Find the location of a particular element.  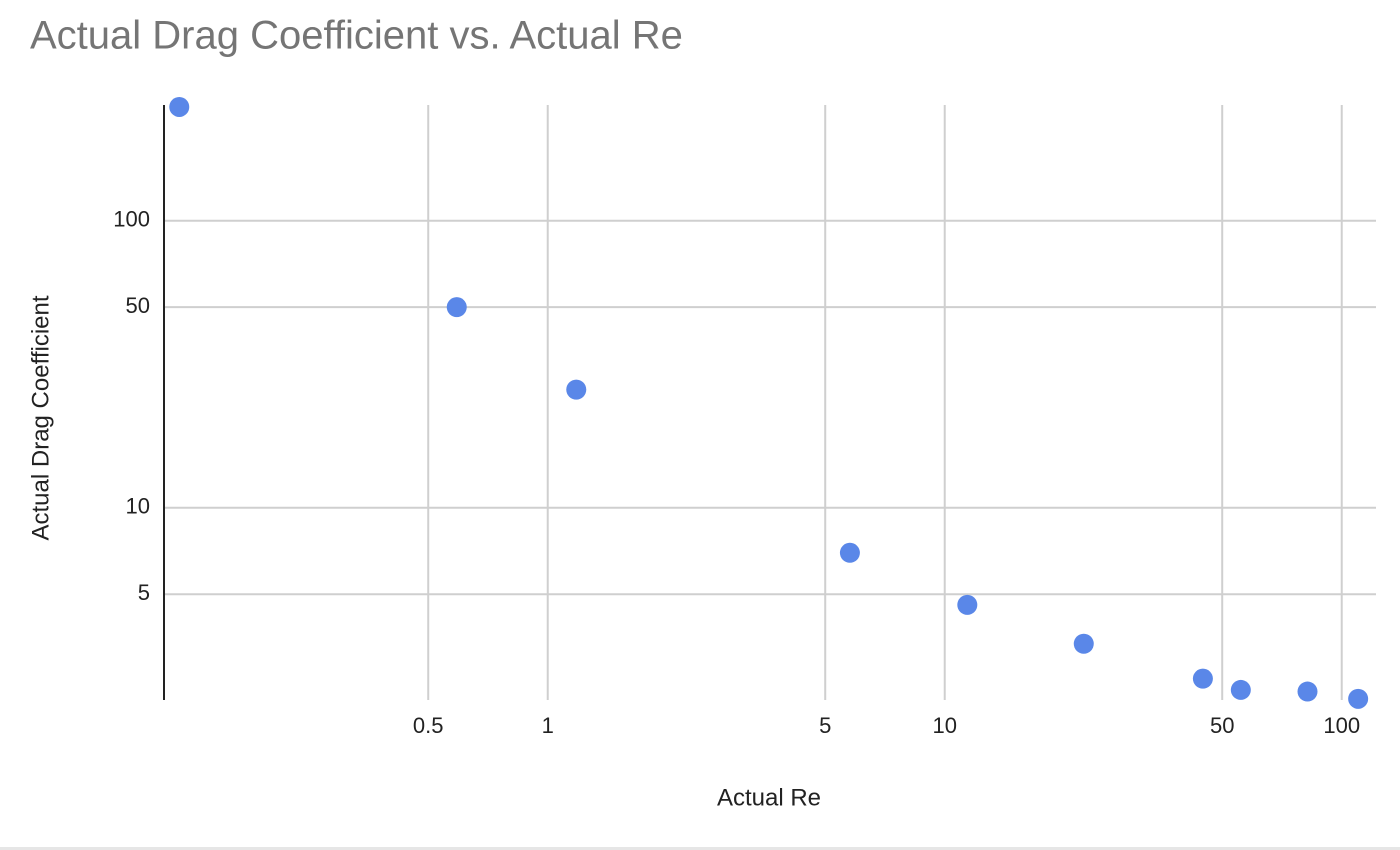

x-tick-label: 1 is located at coordinates (548, 725).